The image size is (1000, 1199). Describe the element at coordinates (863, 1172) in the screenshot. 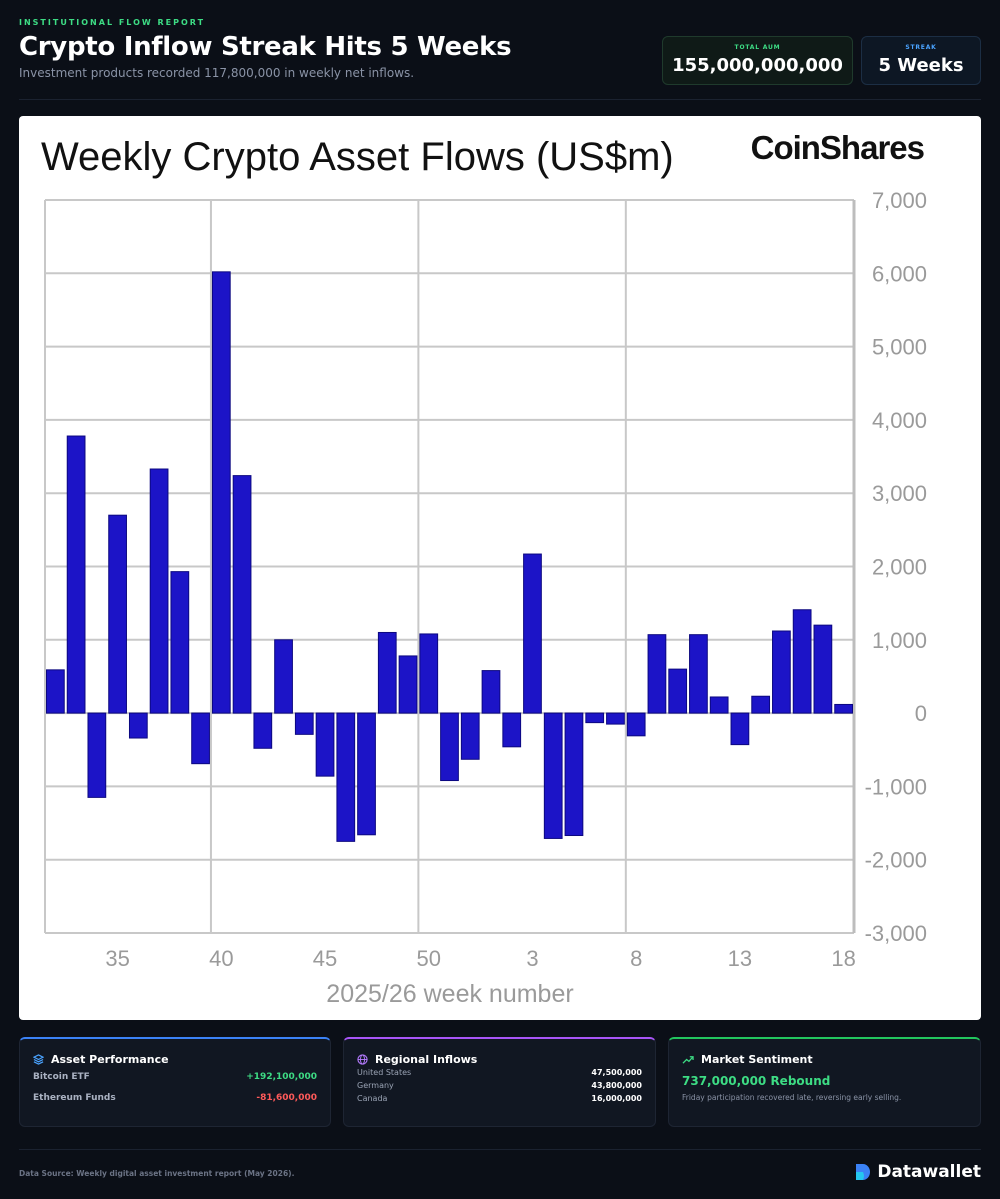

I see `datawallet-logo-icon` at that location.